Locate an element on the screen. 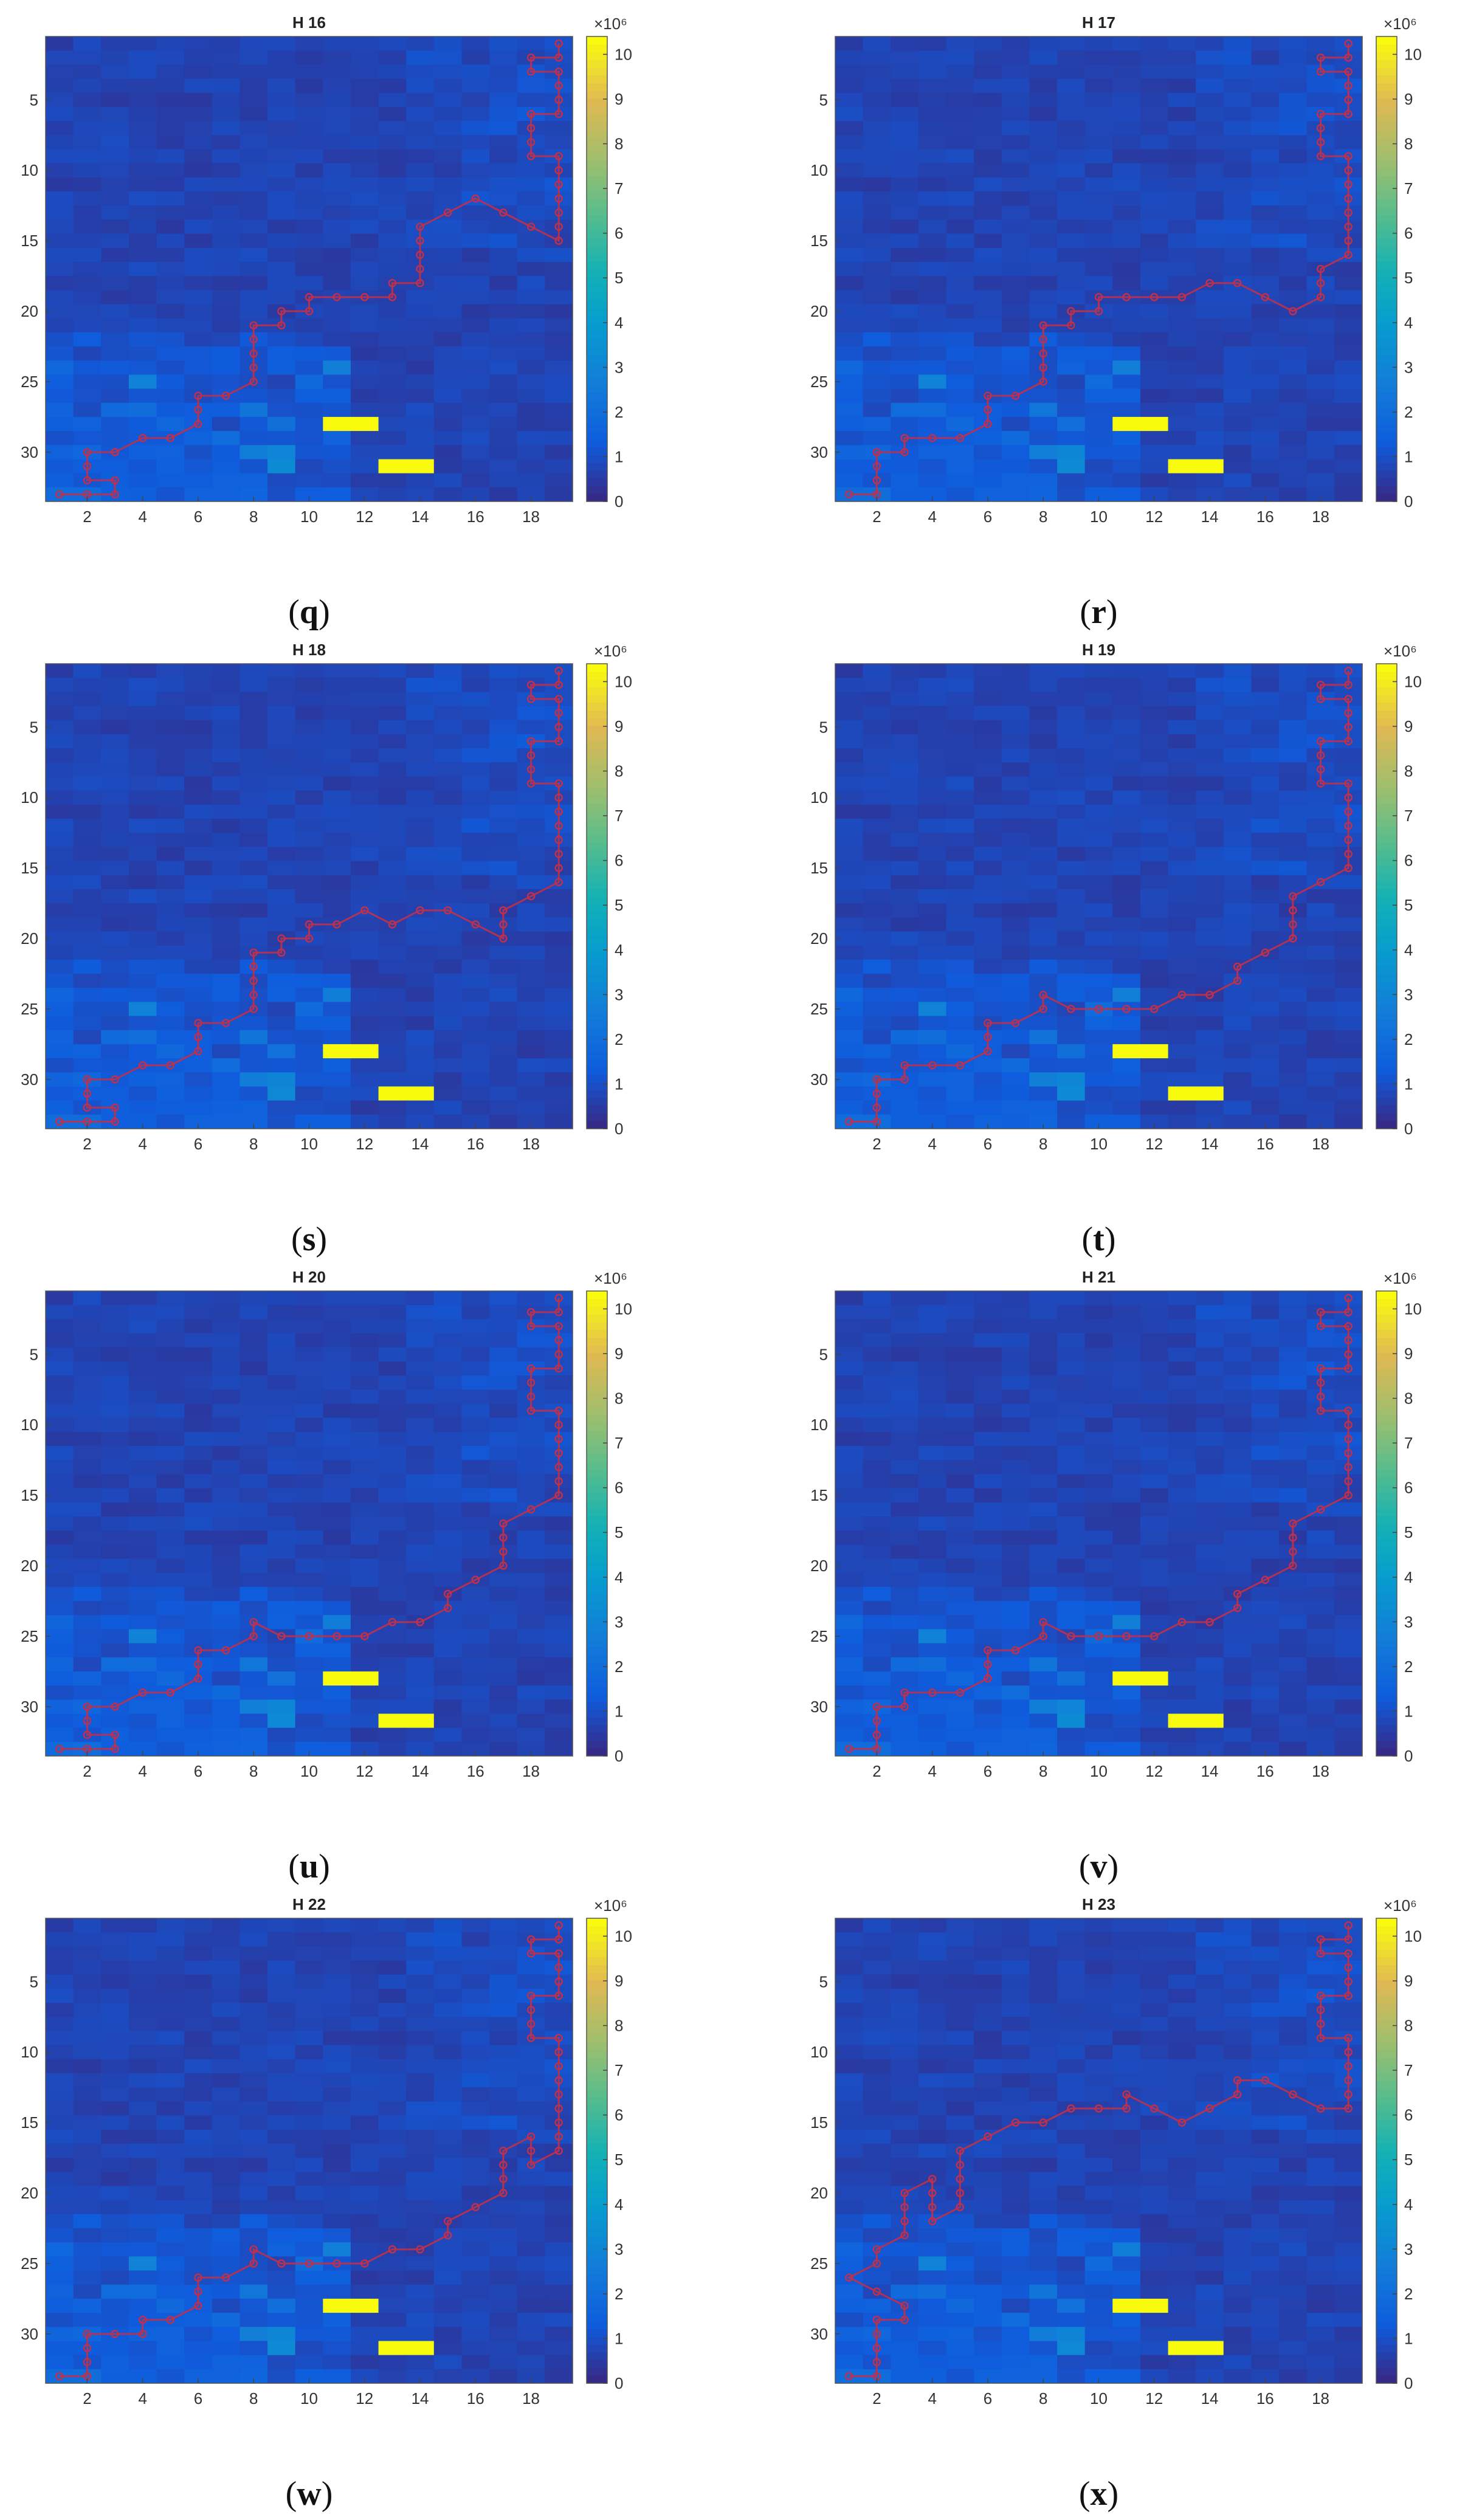 This screenshot has height=2520, width=1468. y-tick-label: 25 is located at coordinates (29, 1009).